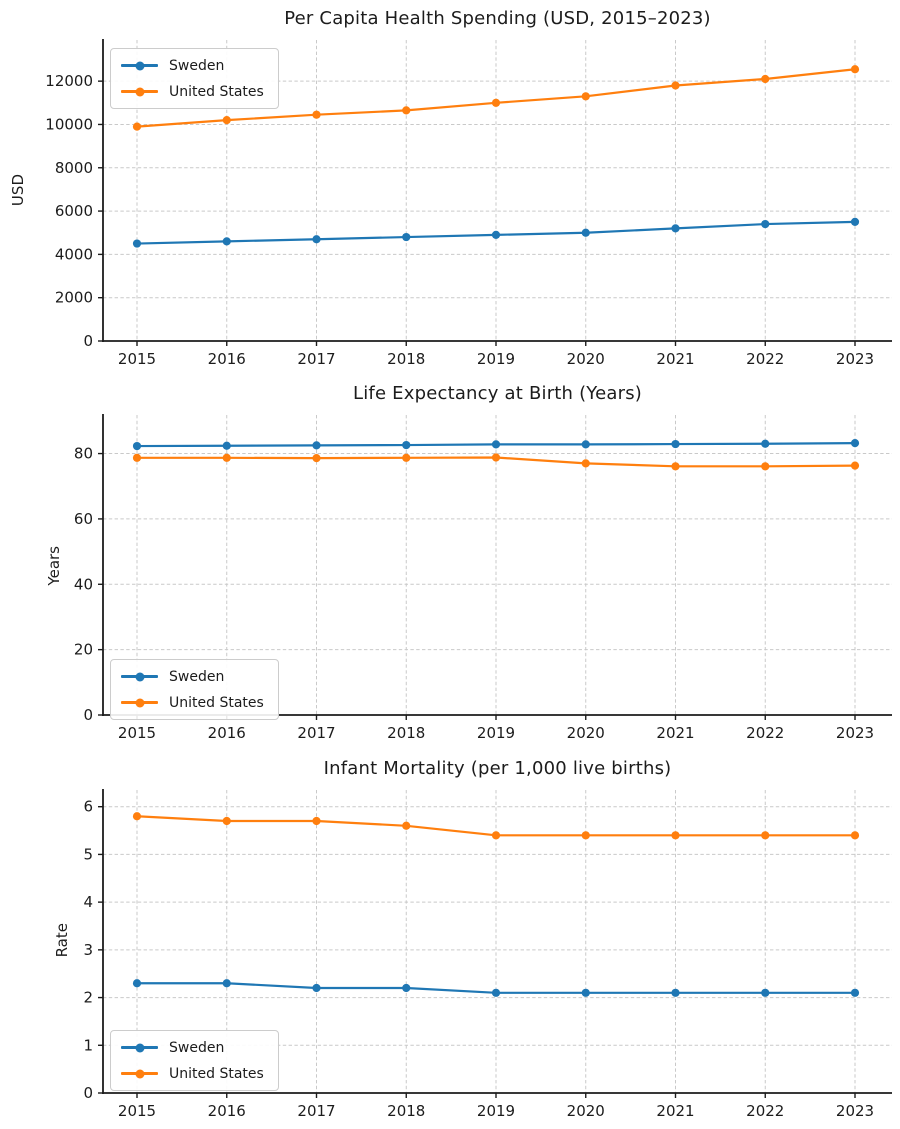 The image size is (900, 1129). Describe the element at coordinates (316, 1111) in the screenshot. I see `svg-text: 2017` at that location.